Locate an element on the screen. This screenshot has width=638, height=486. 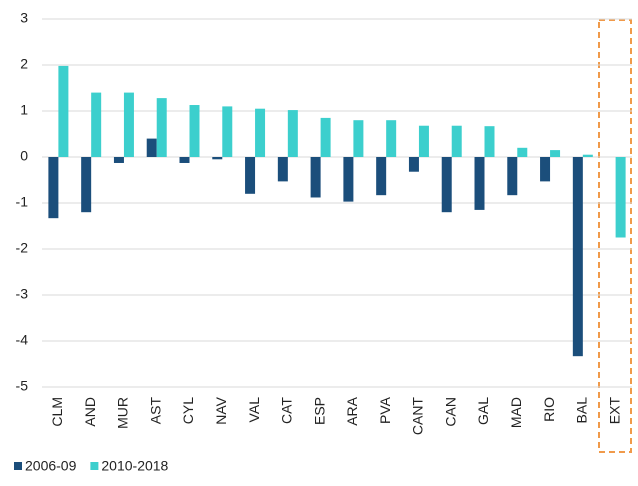
y-tick-label: -4 is located at coordinates (22, 340).